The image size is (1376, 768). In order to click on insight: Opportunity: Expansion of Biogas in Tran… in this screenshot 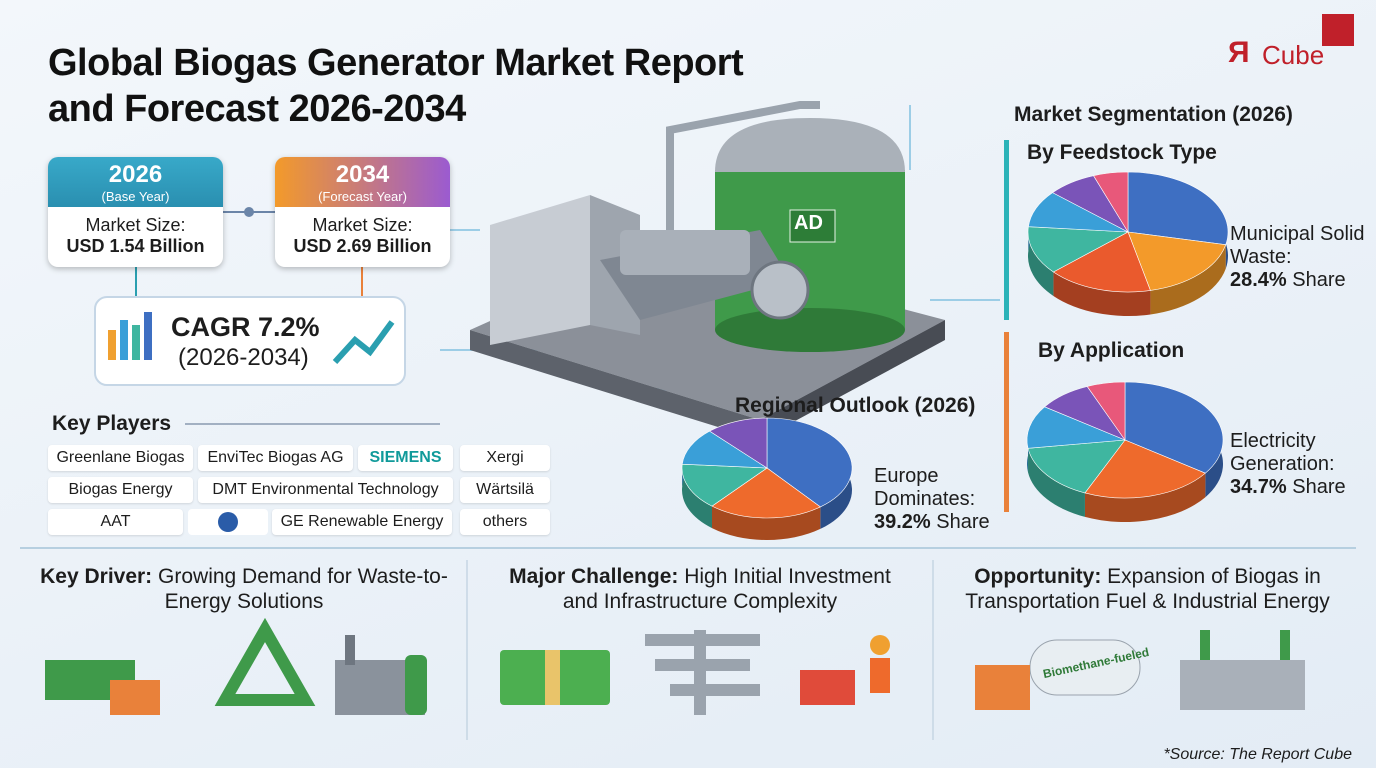, I will do `click(1147, 589)`.